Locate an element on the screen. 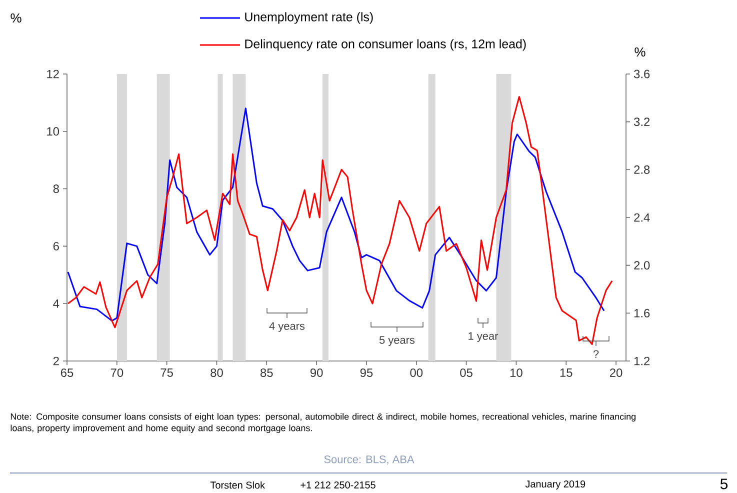 The image size is (737, 493). y-tick-label: 10 is located at coordinates (53, 131).